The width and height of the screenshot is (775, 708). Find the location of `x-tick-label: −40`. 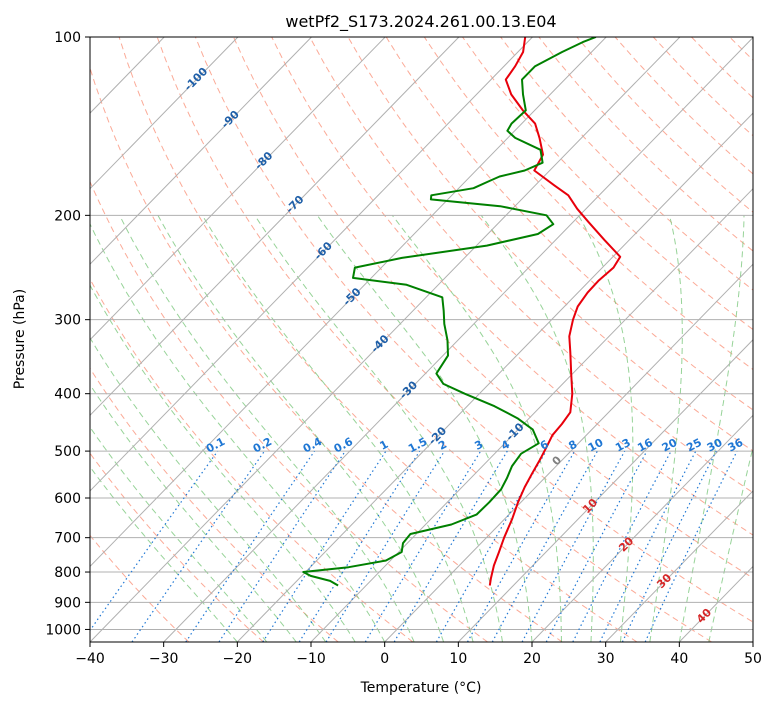

x-tick-label: −40 is located at coordinates (90, 659).